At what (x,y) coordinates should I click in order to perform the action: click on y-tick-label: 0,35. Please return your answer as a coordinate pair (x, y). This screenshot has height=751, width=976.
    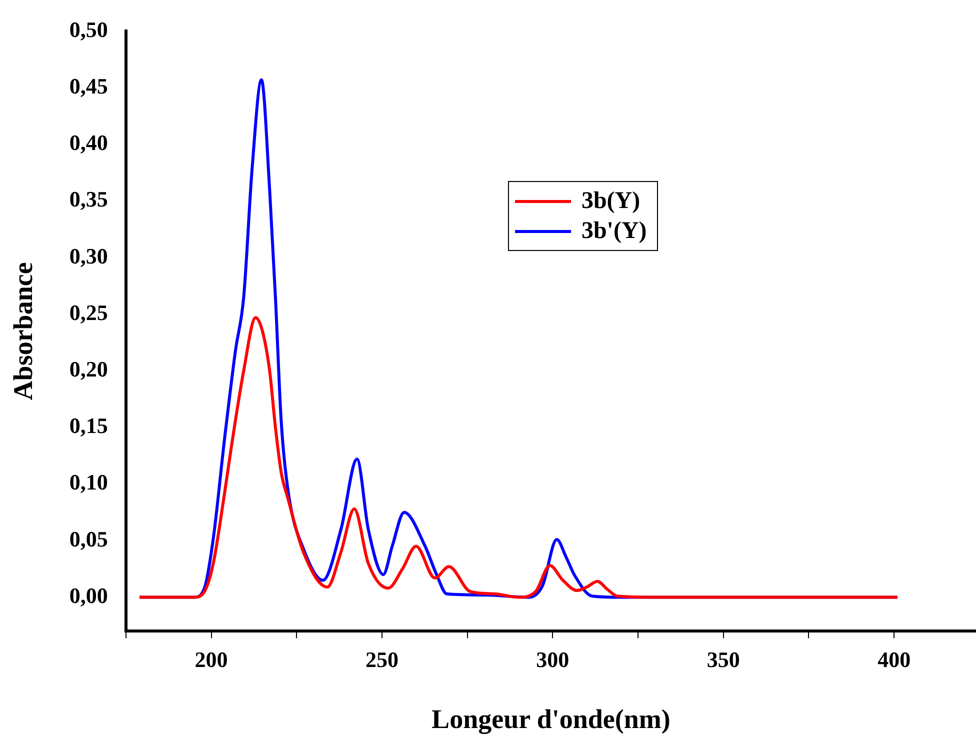
    Looking at the image, I should click on (88, 199).